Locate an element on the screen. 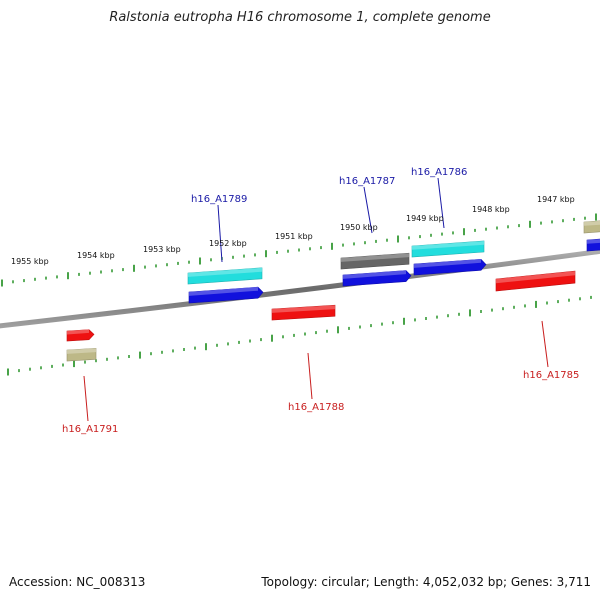  gene-feature-edge-top is located at coordinates (591, 227).